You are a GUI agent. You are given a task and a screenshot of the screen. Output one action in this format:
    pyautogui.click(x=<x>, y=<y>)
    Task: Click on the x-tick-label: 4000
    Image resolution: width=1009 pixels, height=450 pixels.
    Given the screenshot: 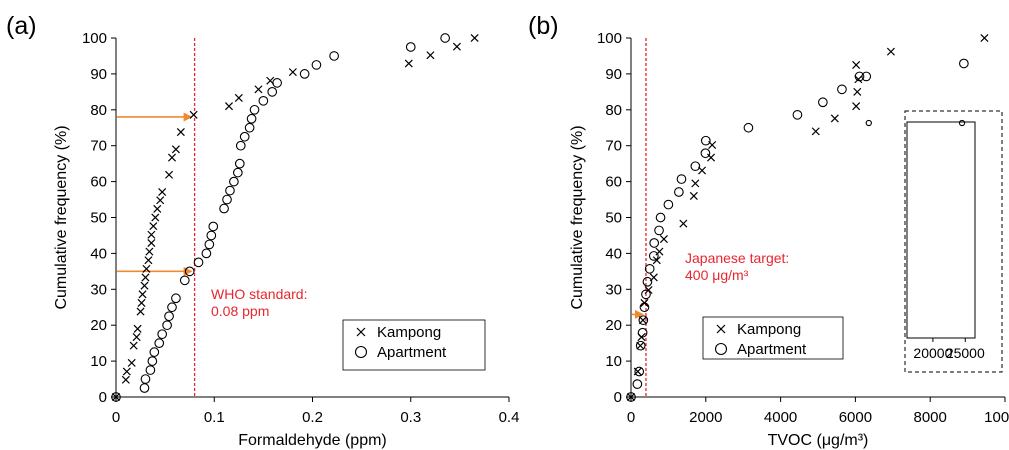 What is the action you would take?
    pyautogui.click(x=780, y=417)
    